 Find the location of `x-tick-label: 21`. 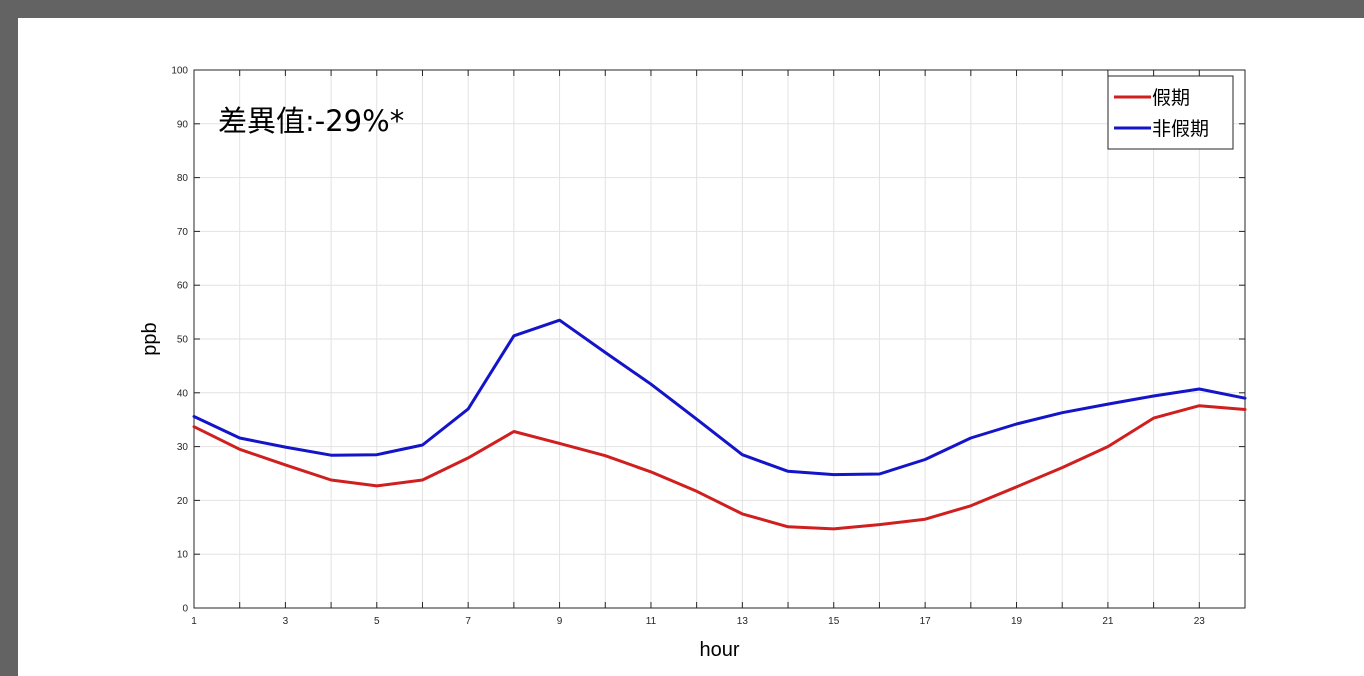

x-tick-label: 21 is located at coordinates (1108, 621).